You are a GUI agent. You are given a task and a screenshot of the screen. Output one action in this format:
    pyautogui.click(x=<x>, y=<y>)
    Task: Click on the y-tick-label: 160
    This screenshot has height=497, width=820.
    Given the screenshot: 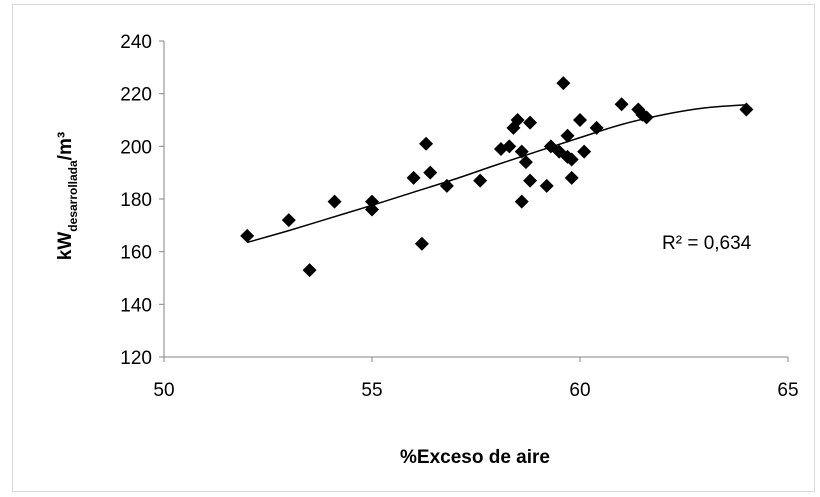 What is the action you would take?
    pyautogui.click(x=136, y=253)
    